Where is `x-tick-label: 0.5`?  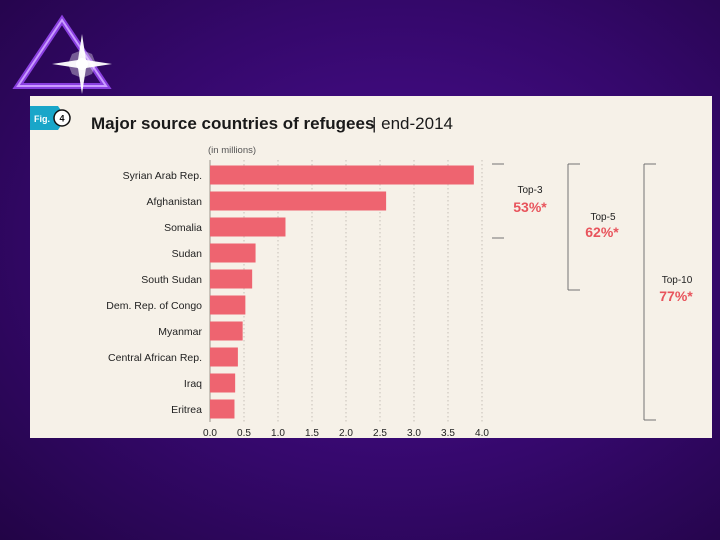 x-tick-label: 0.5 is located at coordinates (244, 433).